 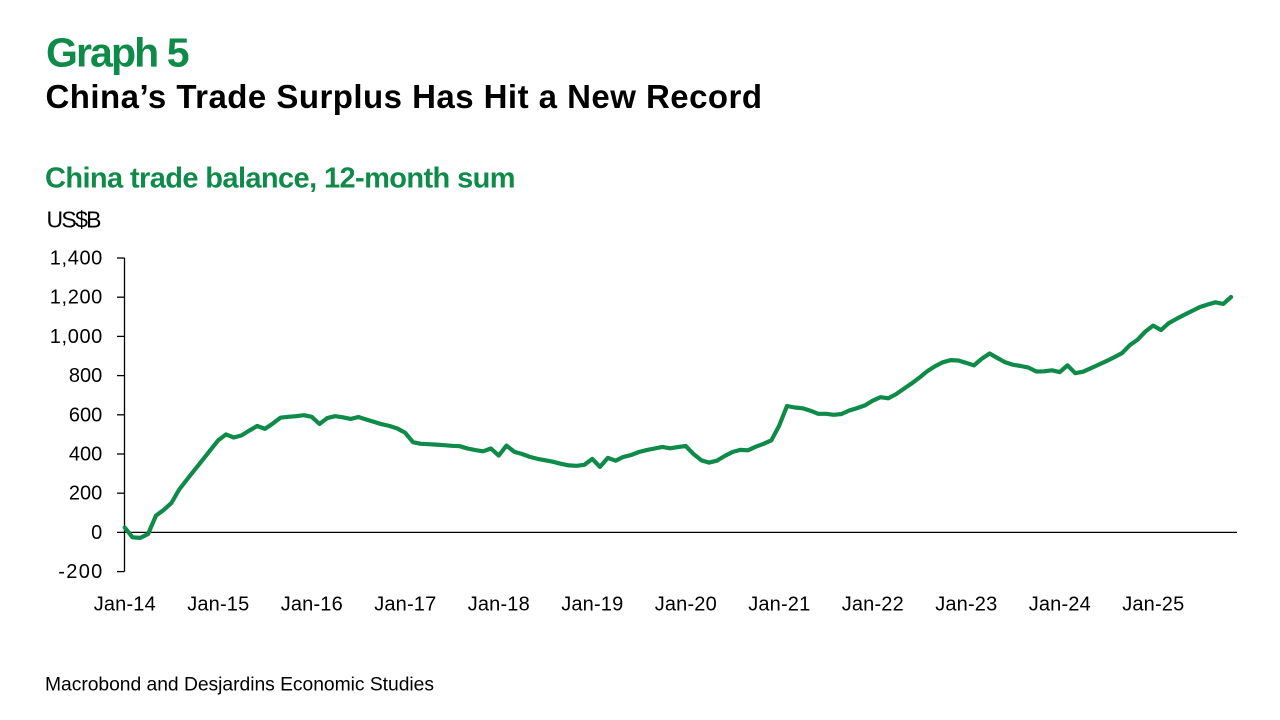 I want to click on svg-text: 0, so click(x=96, y=533).